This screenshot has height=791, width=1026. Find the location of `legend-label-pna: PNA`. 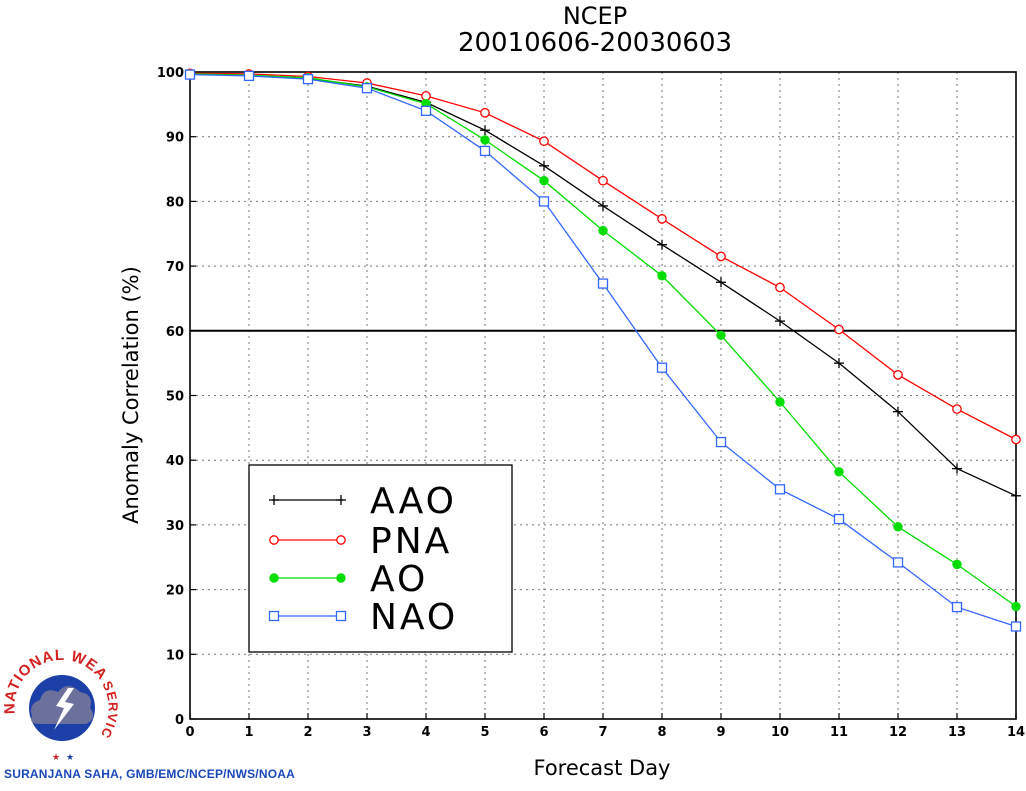

legend-label-pna: PNA is located at coordinates (411, 541).